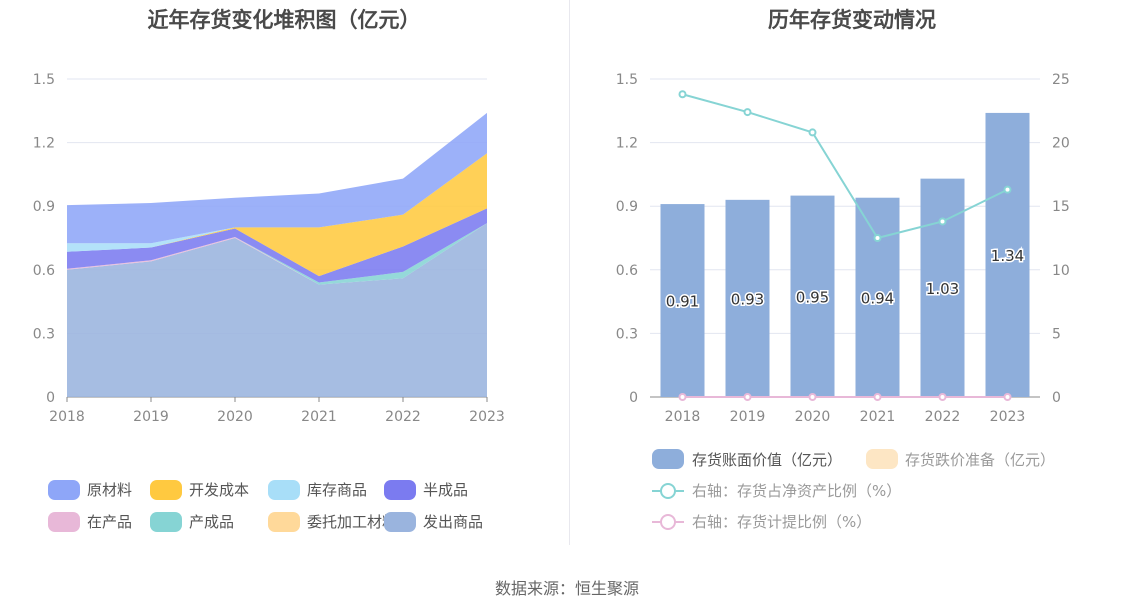 This screenshot has width=1134, height=612. I want to click on bar-value-label: 1.34, so click(1007, 256).